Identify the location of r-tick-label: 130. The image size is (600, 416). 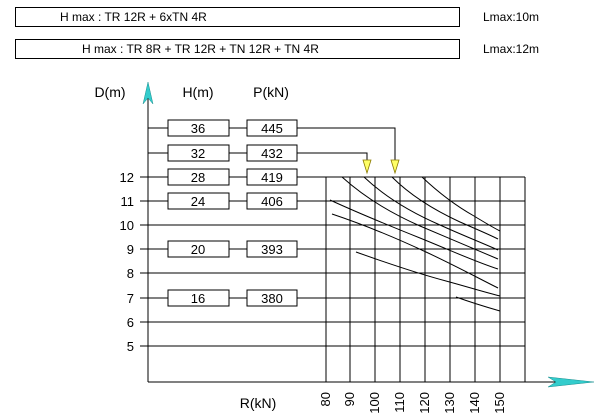
(449, 403).